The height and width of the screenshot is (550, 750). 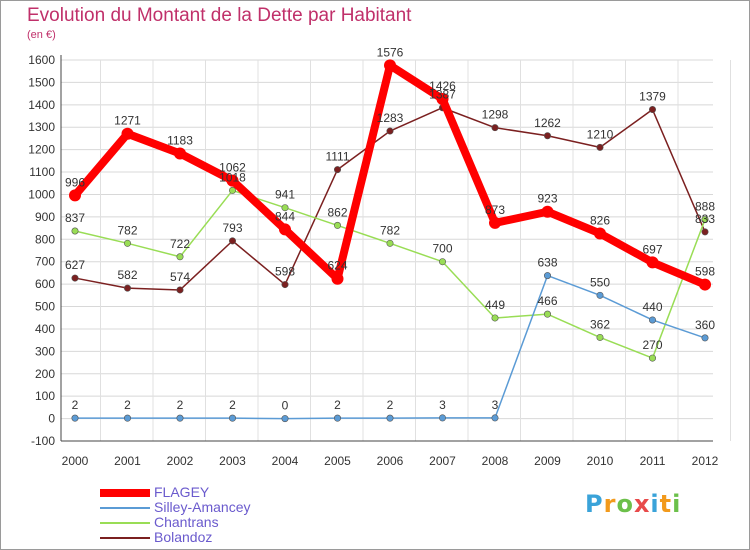 I want to click on data-label: 700, so click(x=442, y=249).